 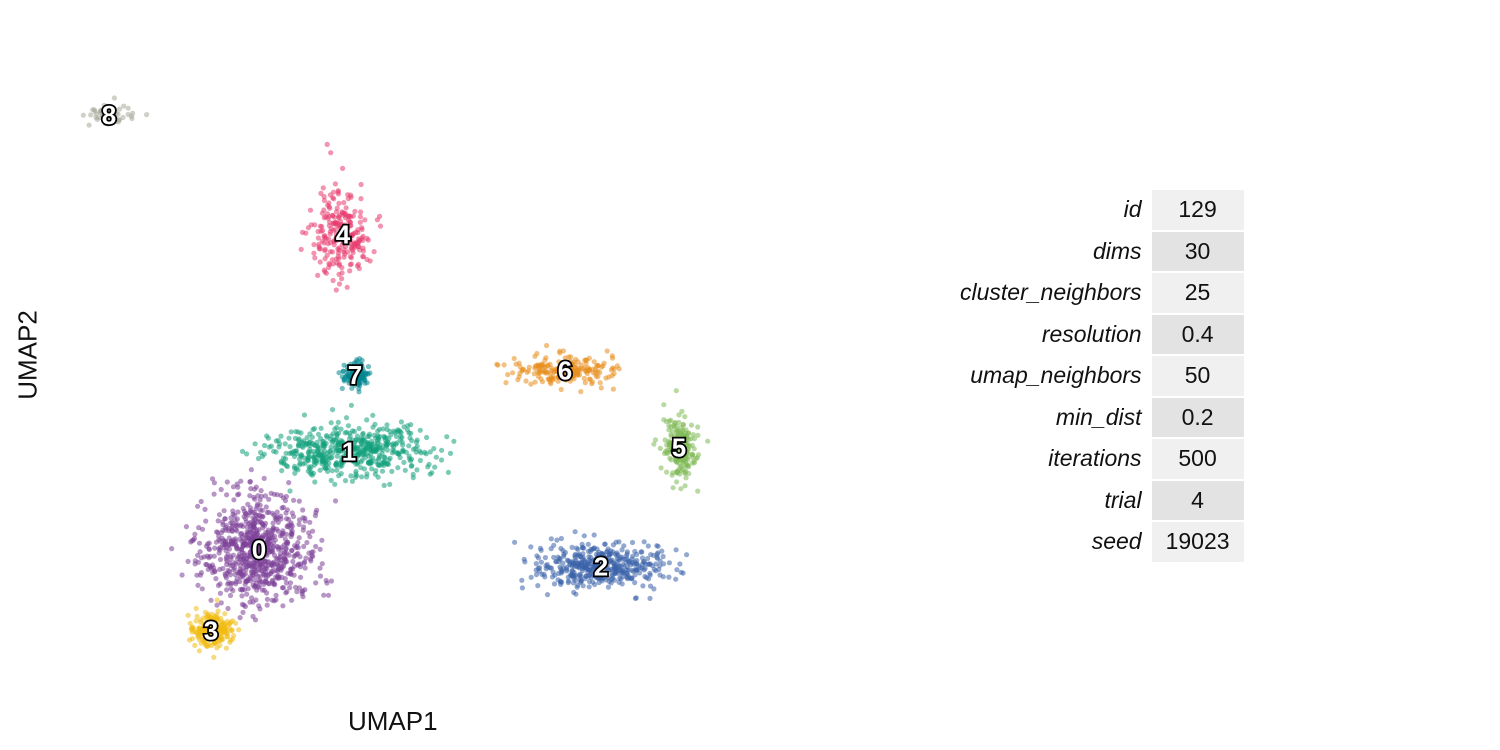 I want to click on param-row-seed: seed 19023, so click(x=1102, y=542).